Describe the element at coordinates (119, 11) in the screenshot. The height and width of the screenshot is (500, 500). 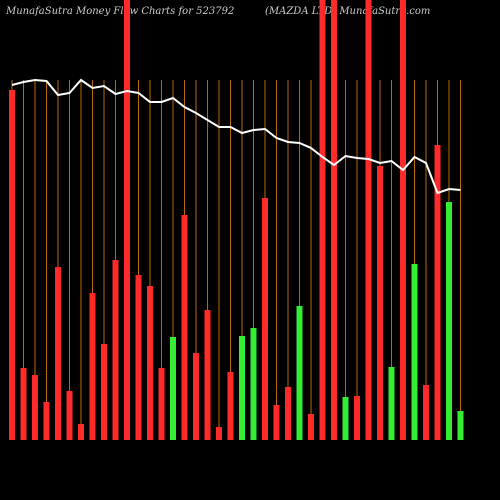
I see `chart-title: MunafaSutra Money Flow Charts for 523792` at that location.